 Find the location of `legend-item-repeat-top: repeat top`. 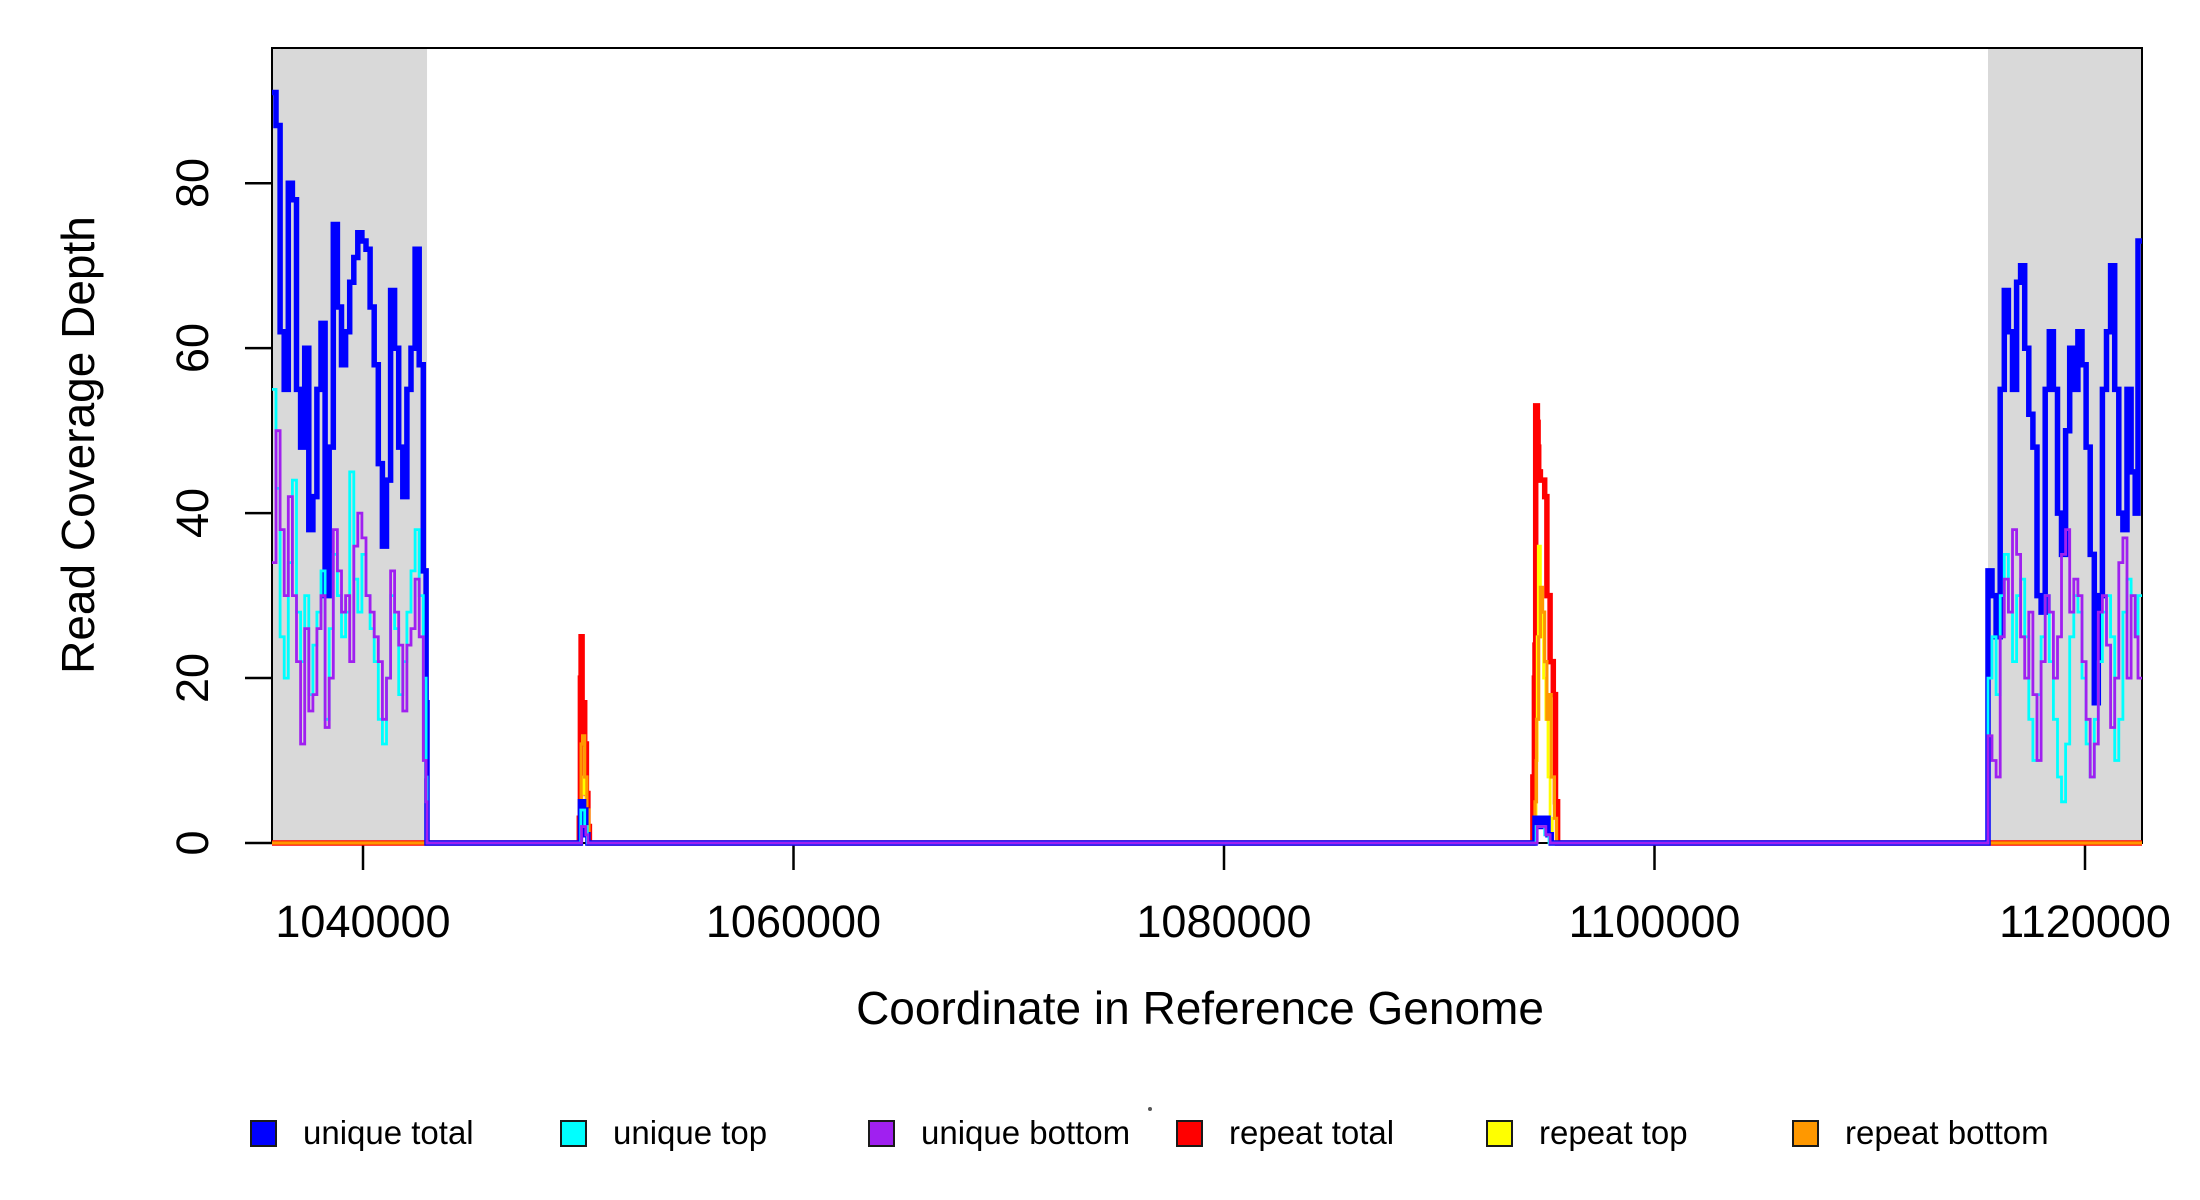

legend-item-repeat-top: repeat top is located at coordinates (1587, 1132).